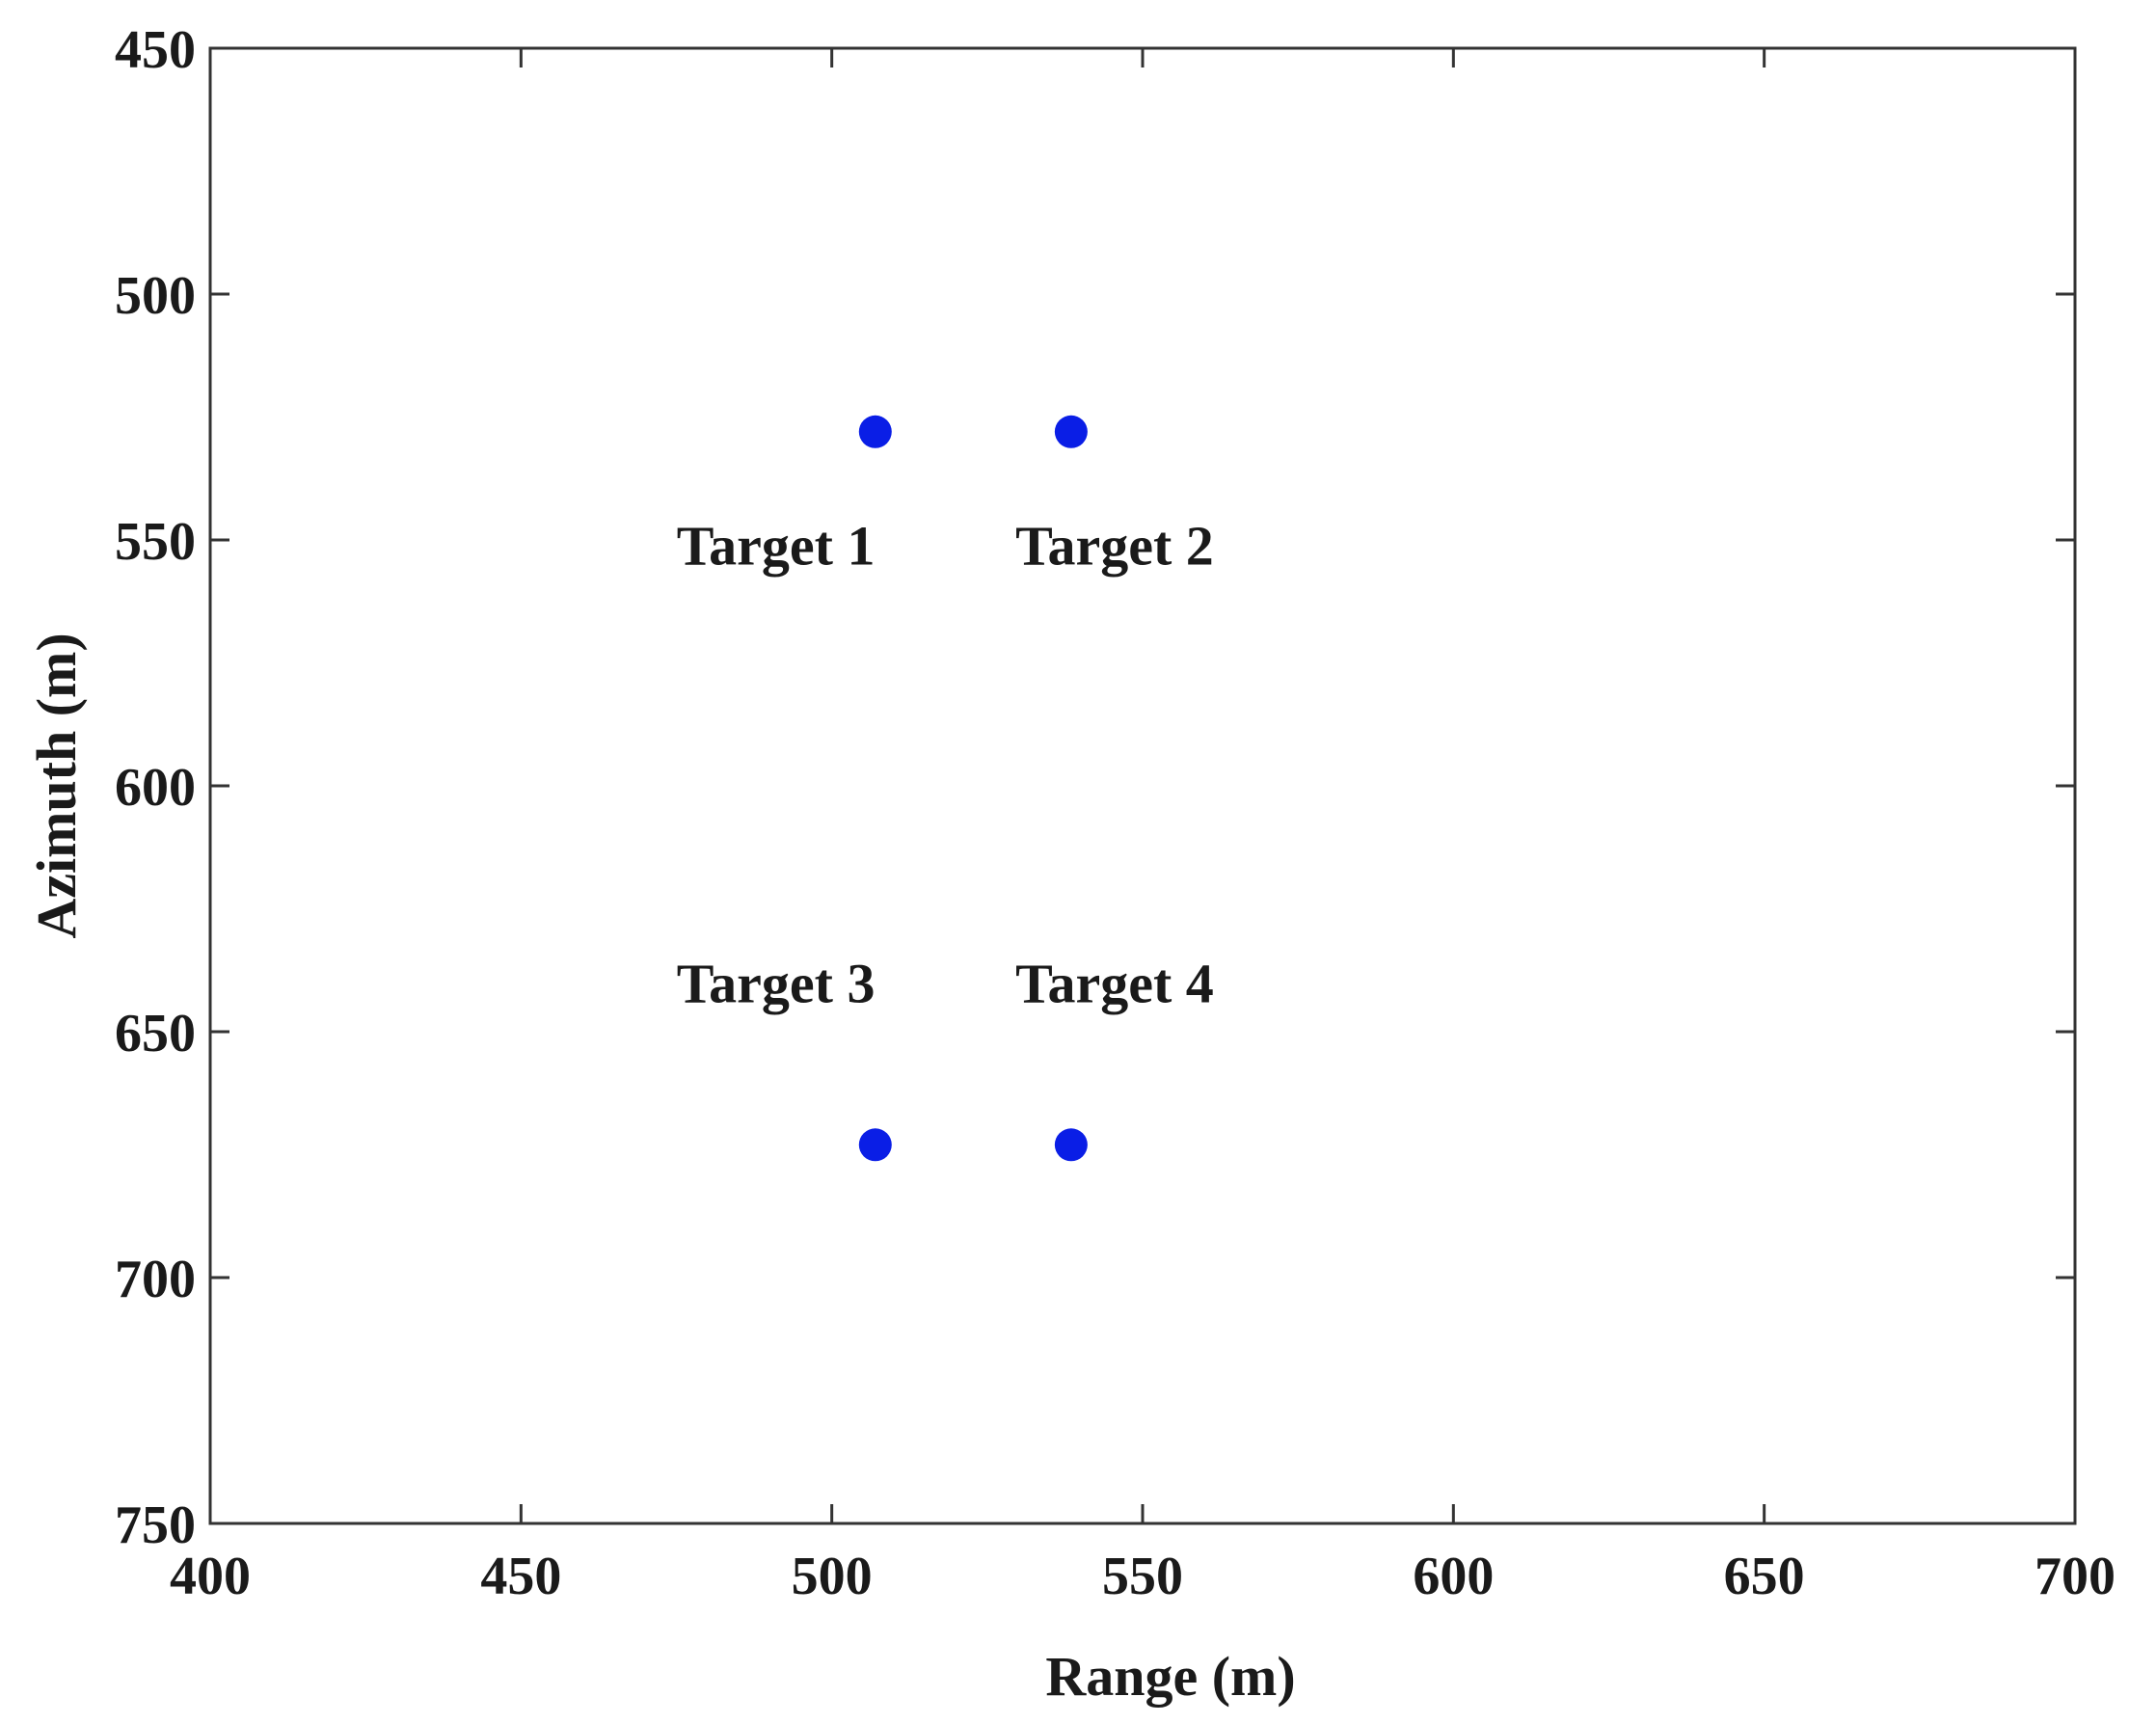 Image resolution: width=2156 pixels, height=1724 pixels. Describe the element at coordinates (155, 788) in the screenshot. I see `y-tick-label: 600` at that location.